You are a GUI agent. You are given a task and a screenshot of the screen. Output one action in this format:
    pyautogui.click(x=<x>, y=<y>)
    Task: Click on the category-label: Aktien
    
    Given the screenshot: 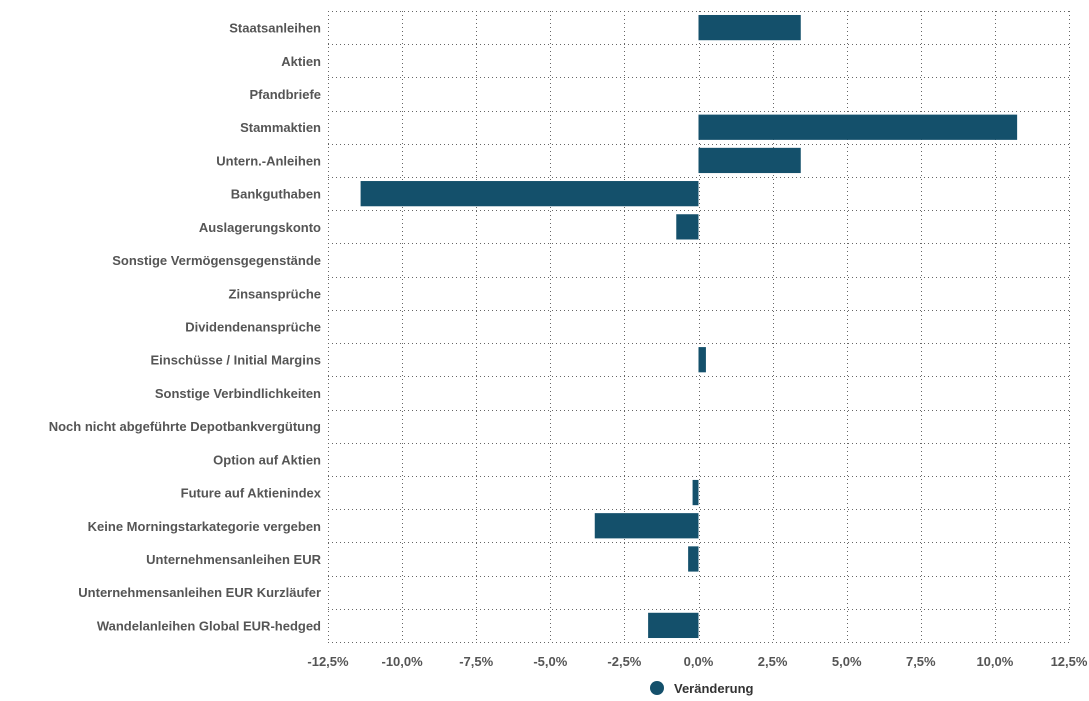 What is the action you would take?
    pyautogui.click(x=301, y=61)
    